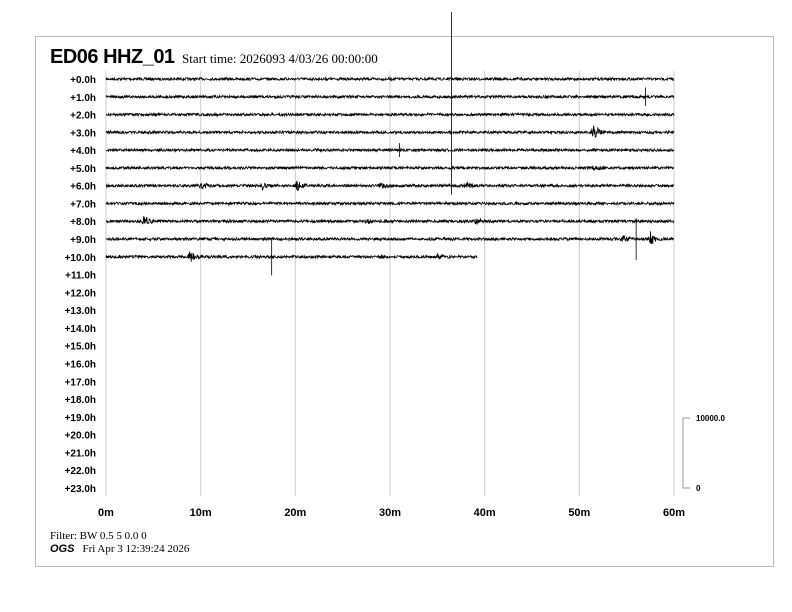 The height and width of the screenshot is (612, 792). I want to click on row-label: +20.0h, so click(80, 436).